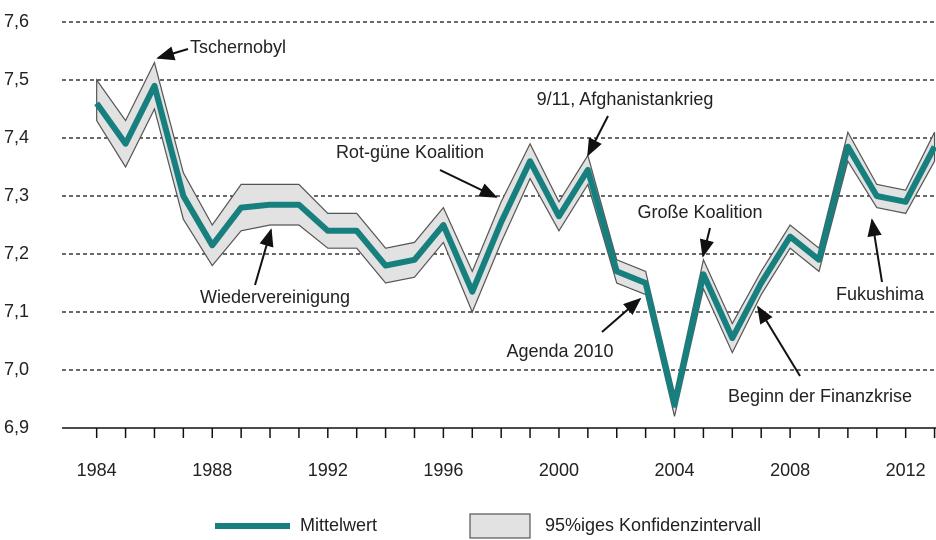 The image size is (936, 540). What do you see at coordinates (653, 525) in the screenshot?
I see `legend-label: 95%iges Konfidenzintervall` at bounding box center [653, 525].